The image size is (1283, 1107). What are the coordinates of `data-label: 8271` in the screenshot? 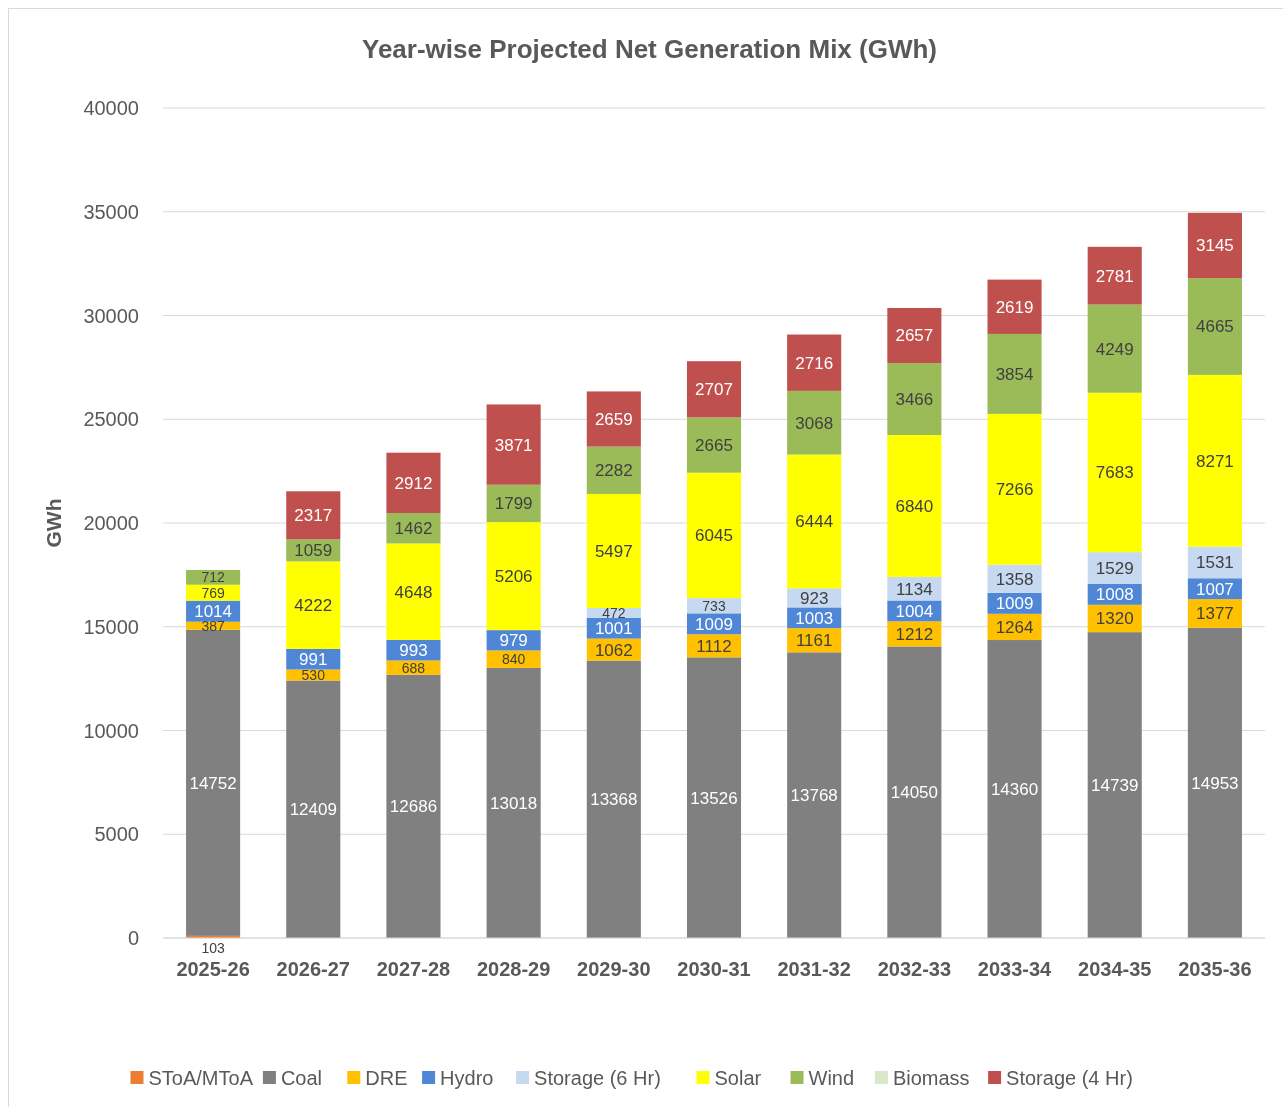 It's located at (1214, 461).